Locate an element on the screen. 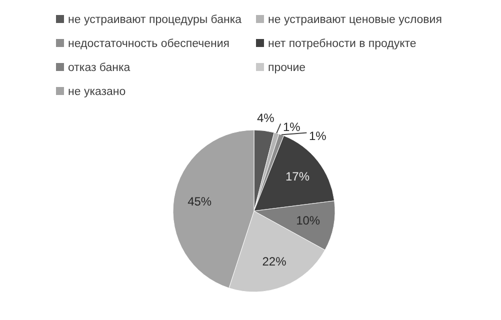 This screenshot has width=501, height=320. data-label: 45% is located at coordinates (200, 201).